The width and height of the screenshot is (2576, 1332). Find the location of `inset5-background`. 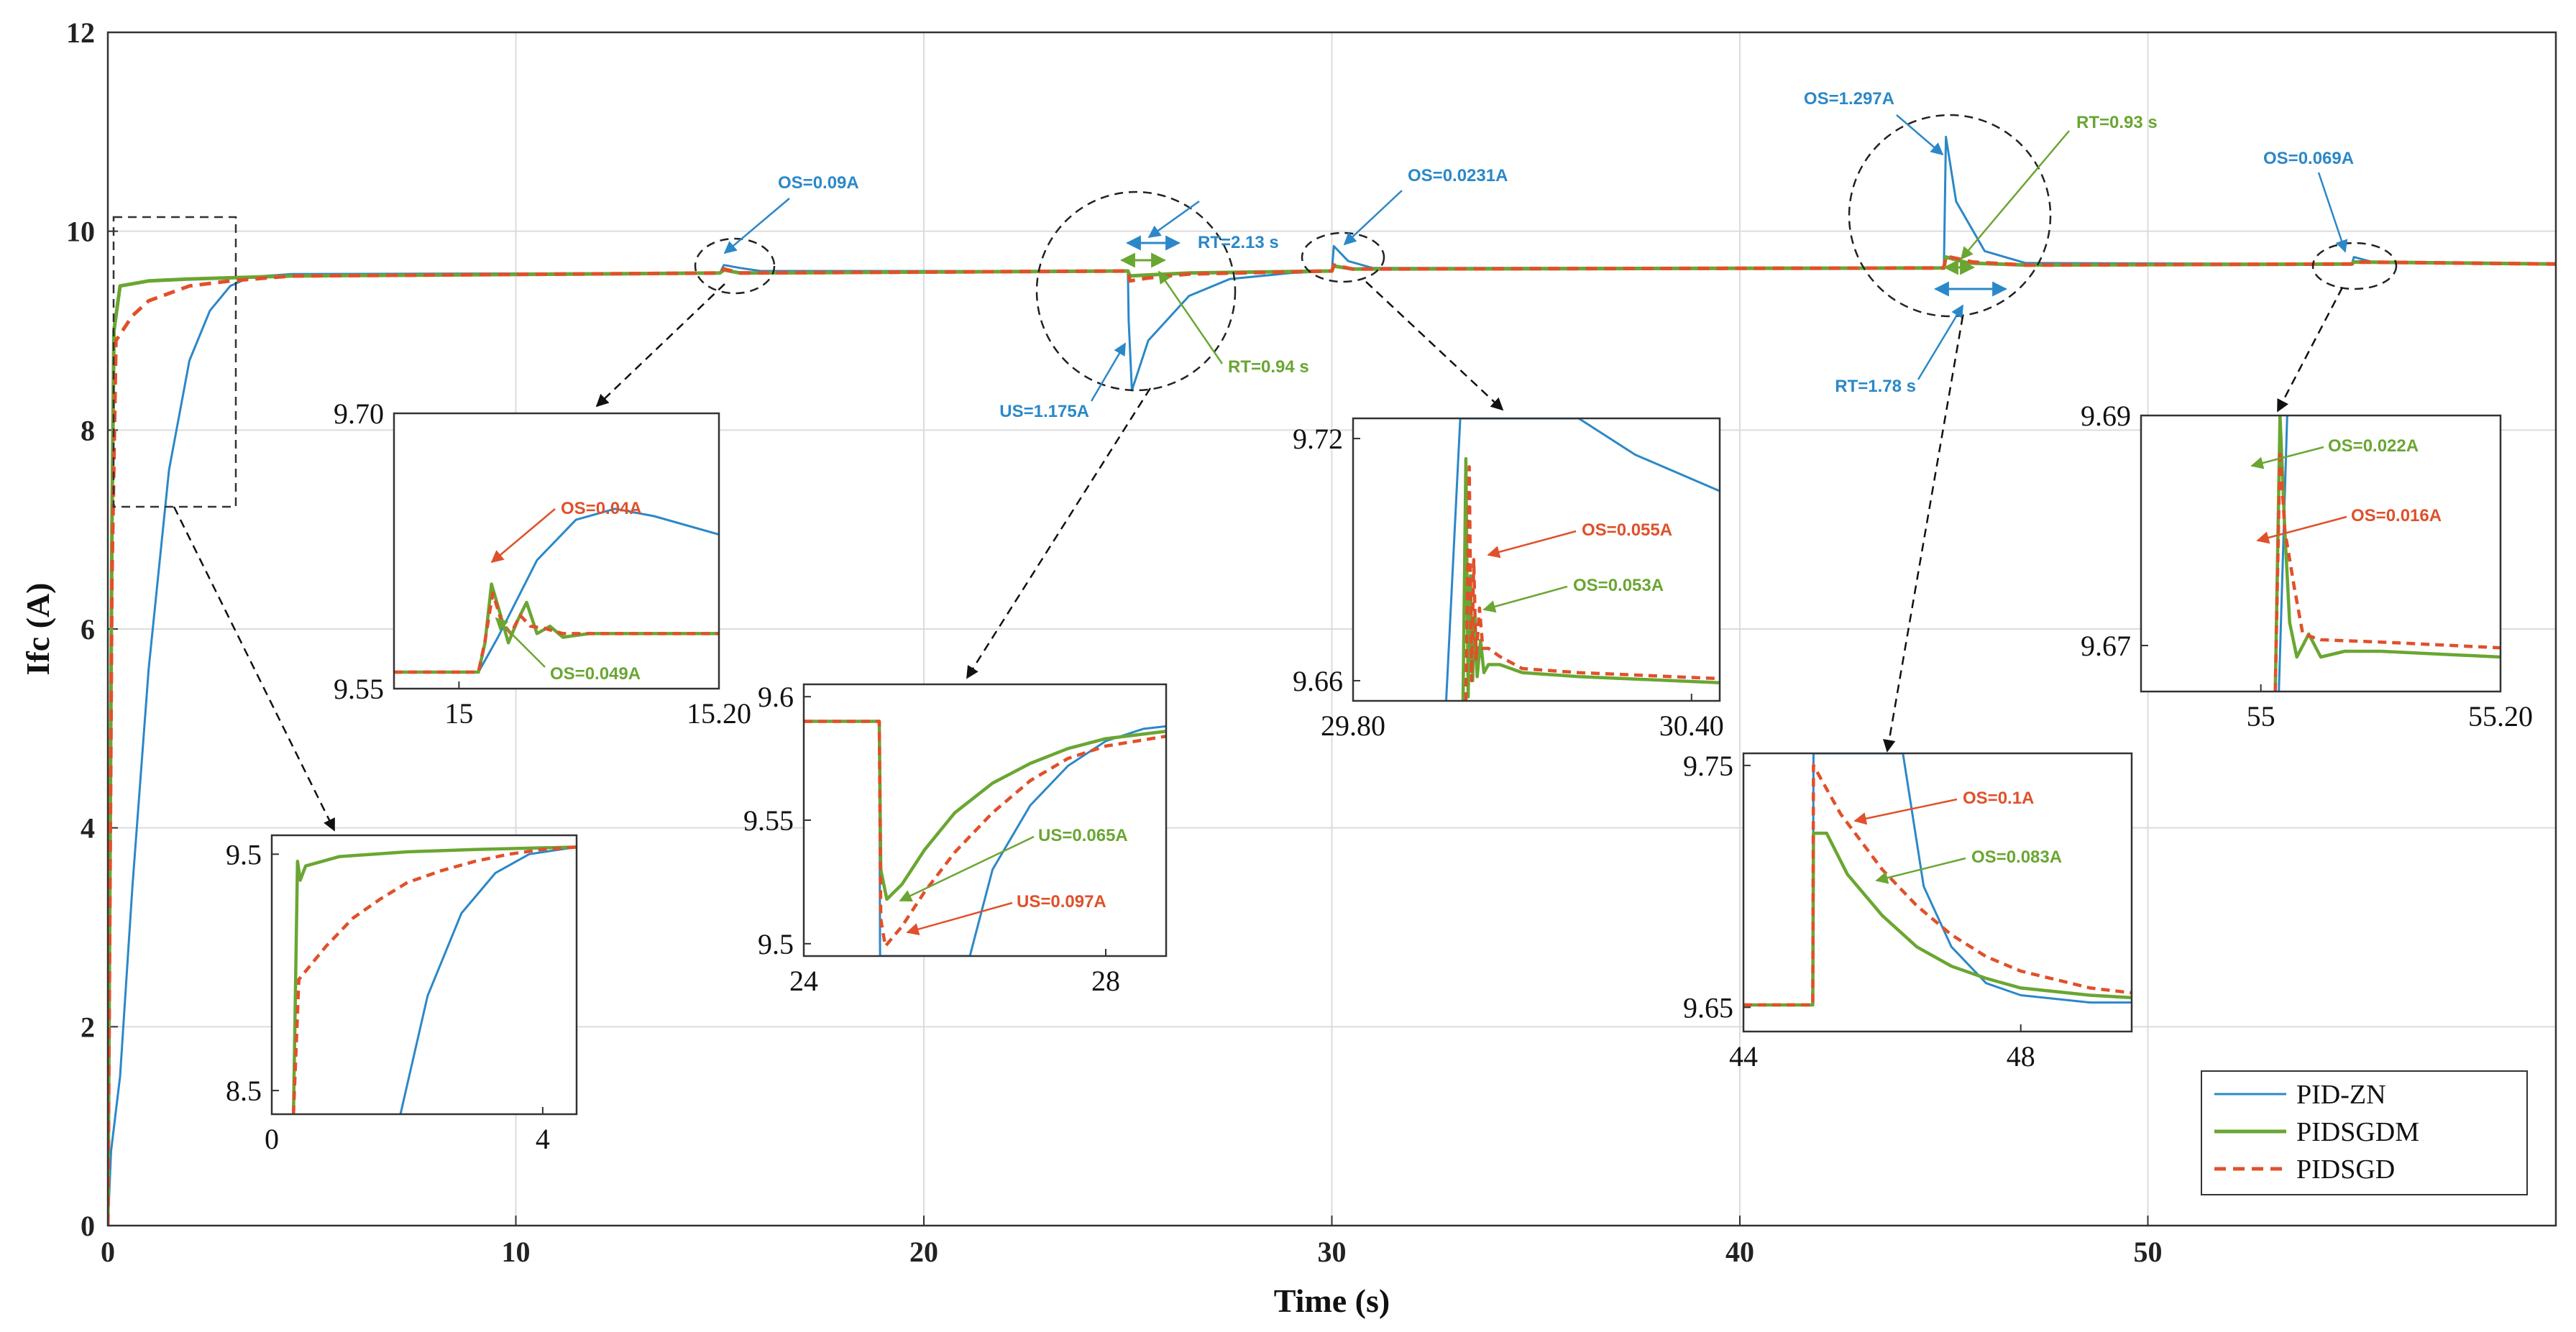

inset5-background is located at coordinates (1938, 892).